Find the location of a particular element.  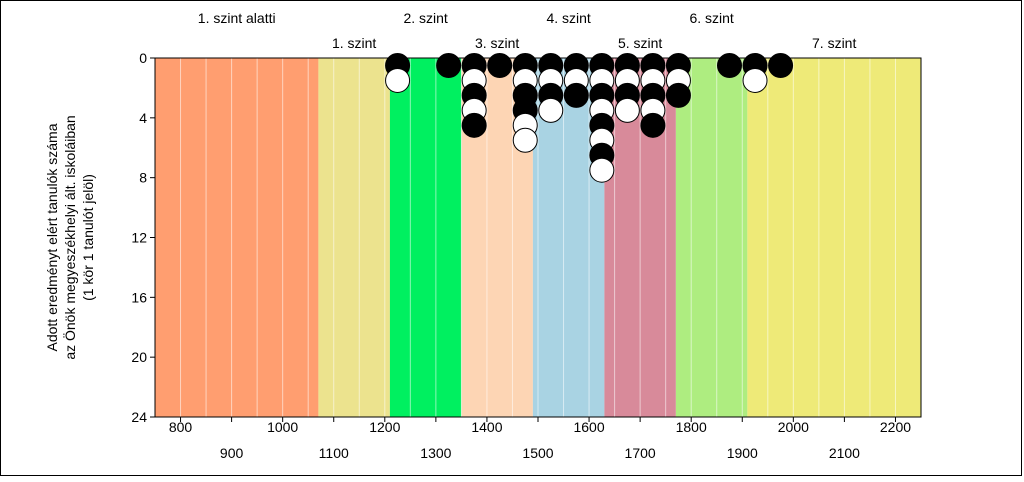

level-label-7: 6. szint is located at coordinates (711, 18).